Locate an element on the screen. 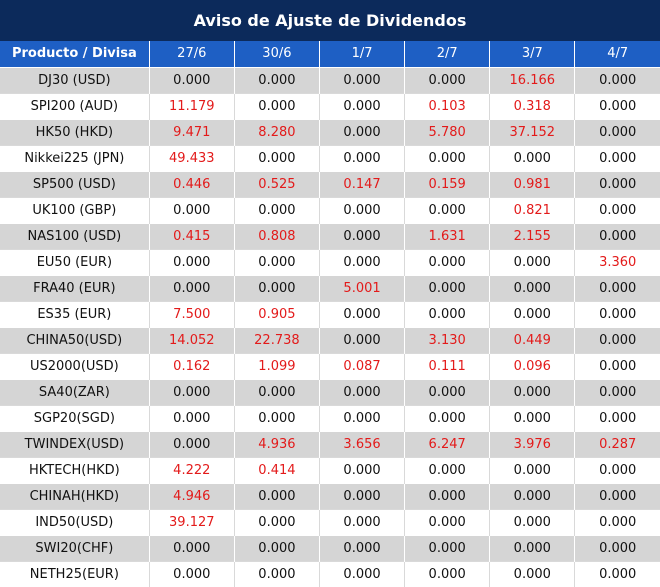 Image resolution: width=660 pixels, height=587 pixels. dividend-value-cell: 11.179 is located at coordinates (191, 105).